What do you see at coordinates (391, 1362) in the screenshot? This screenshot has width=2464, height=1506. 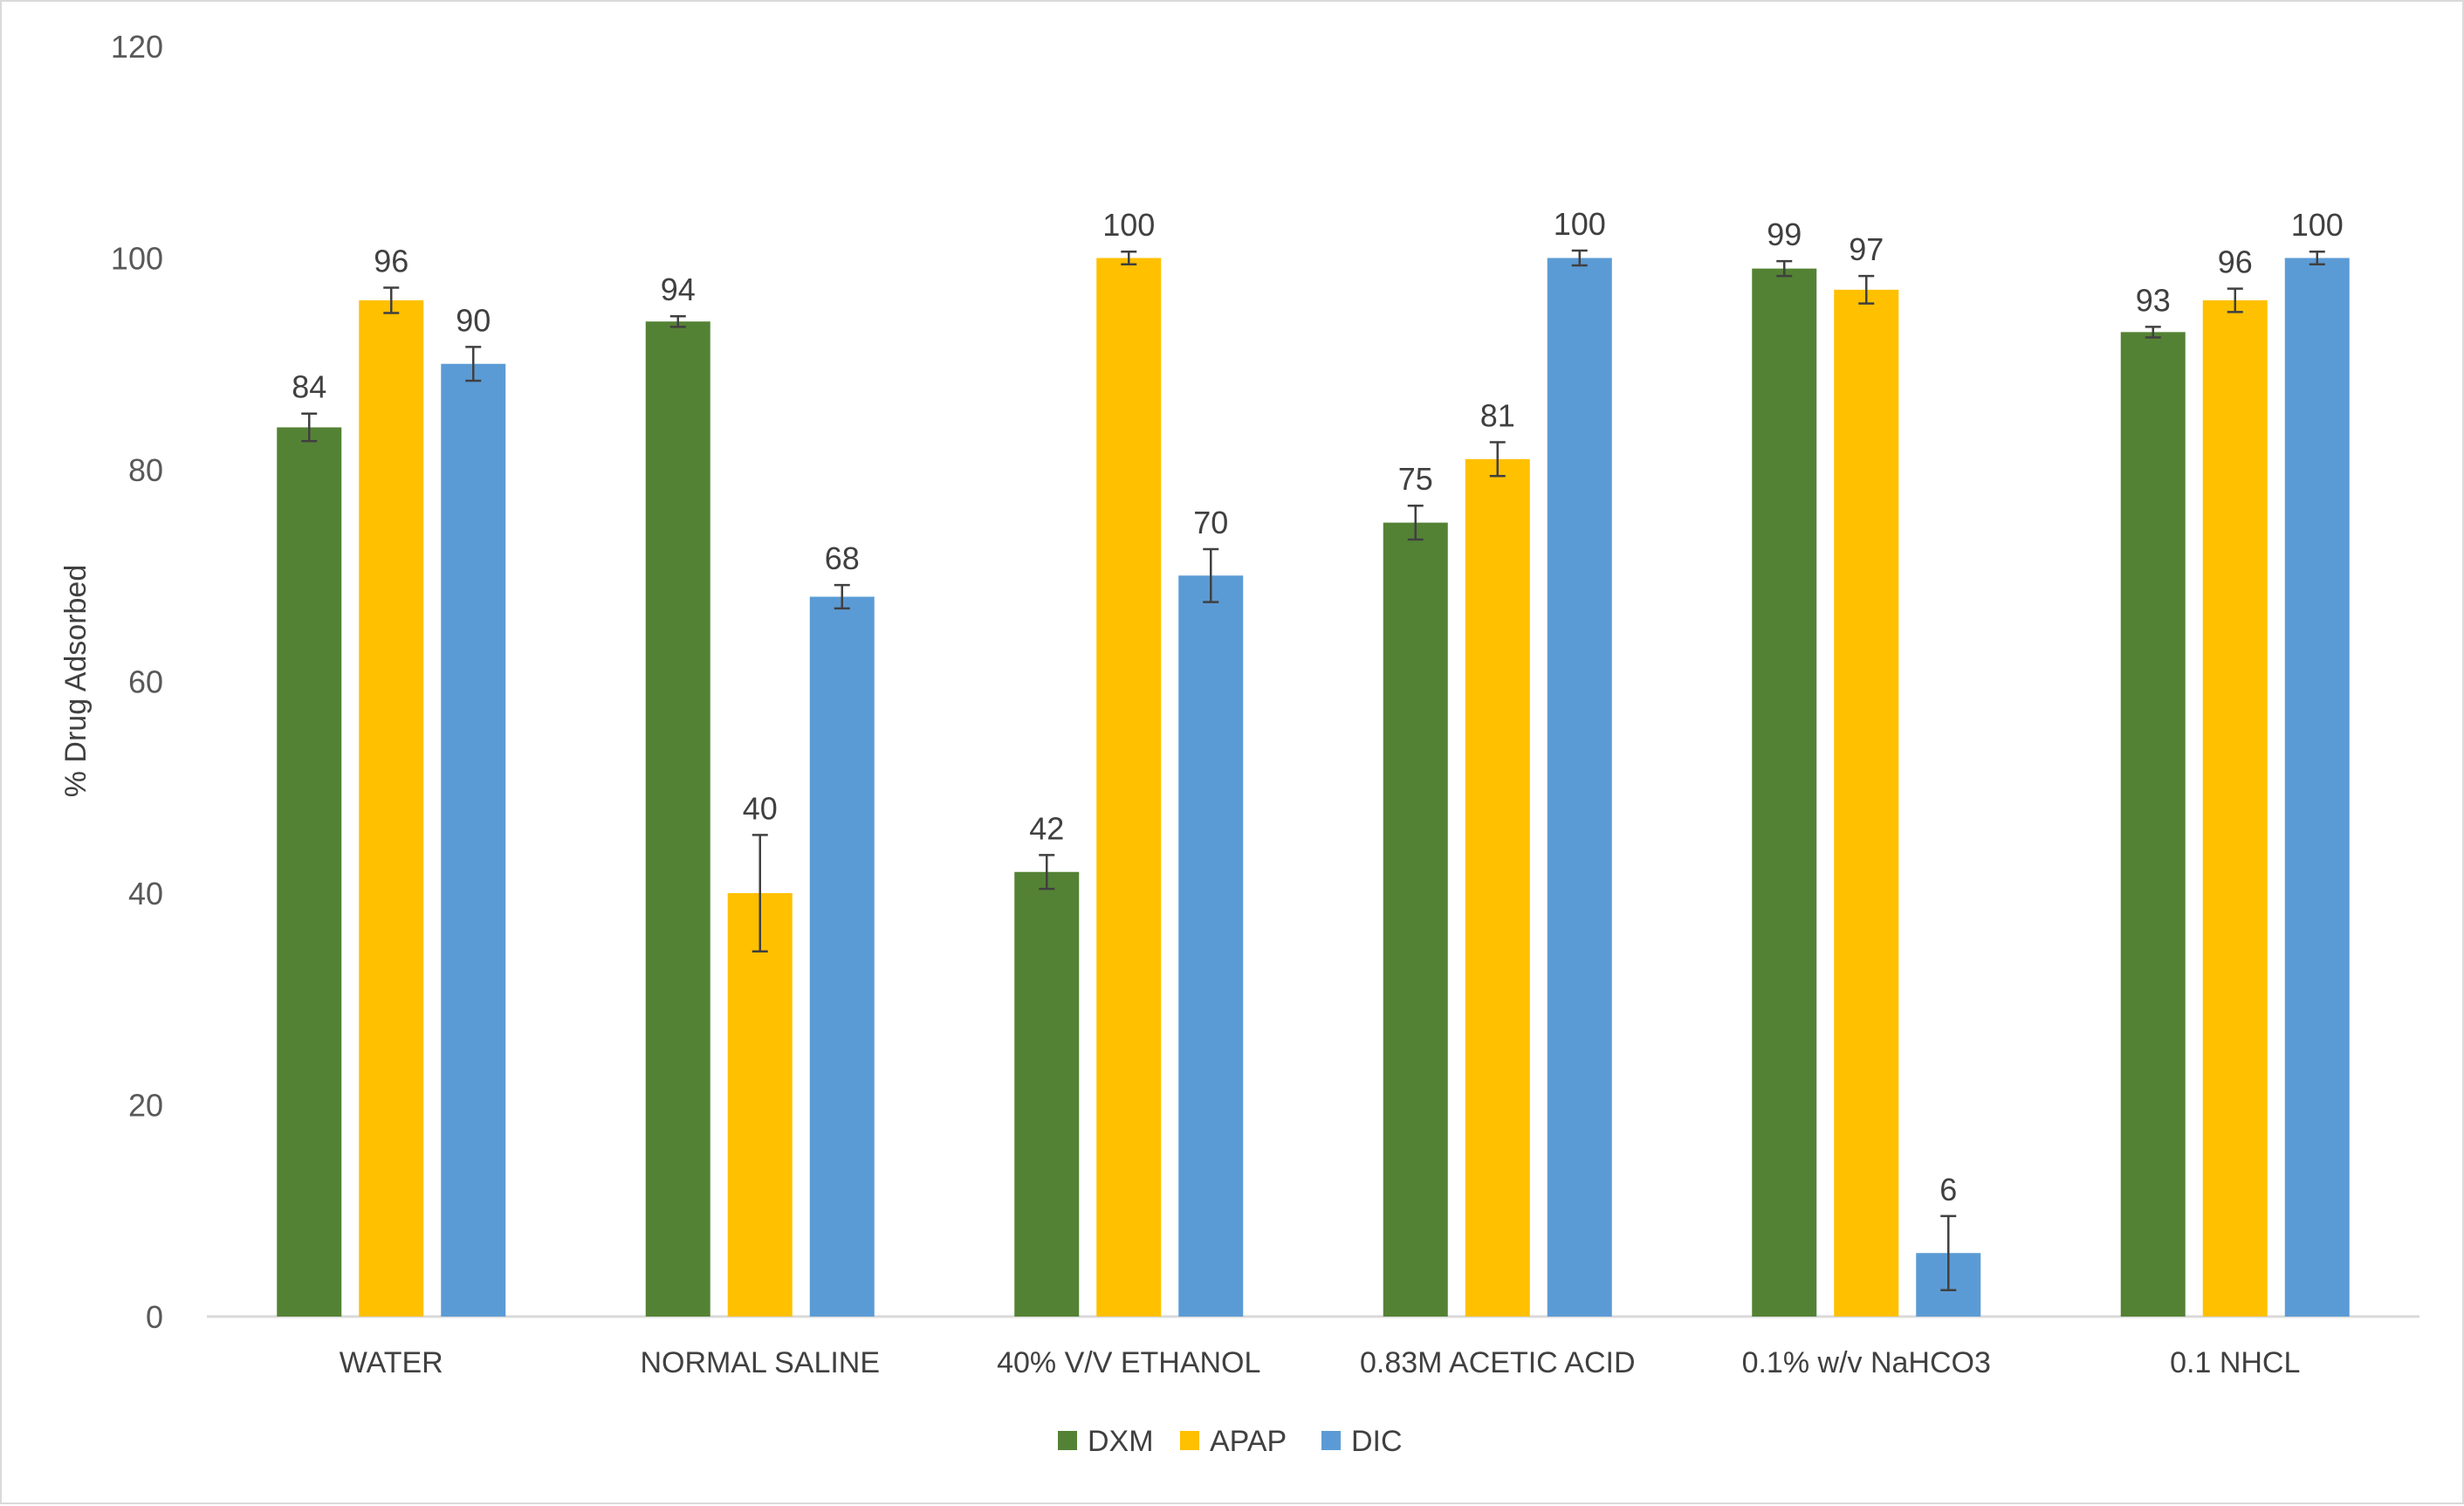 I see `x-category-label: WATER` at bounding box center [391, 1362].